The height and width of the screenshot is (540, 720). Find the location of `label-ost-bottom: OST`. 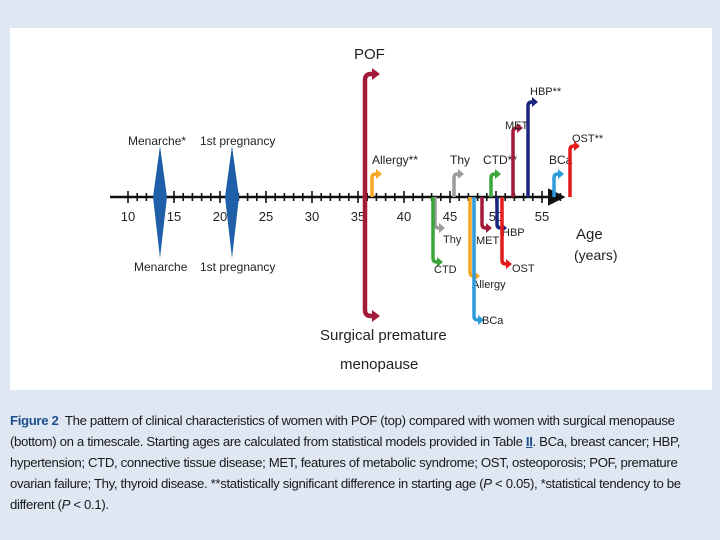

label-ost-bottom: OST is located at coordinates (523, 269).